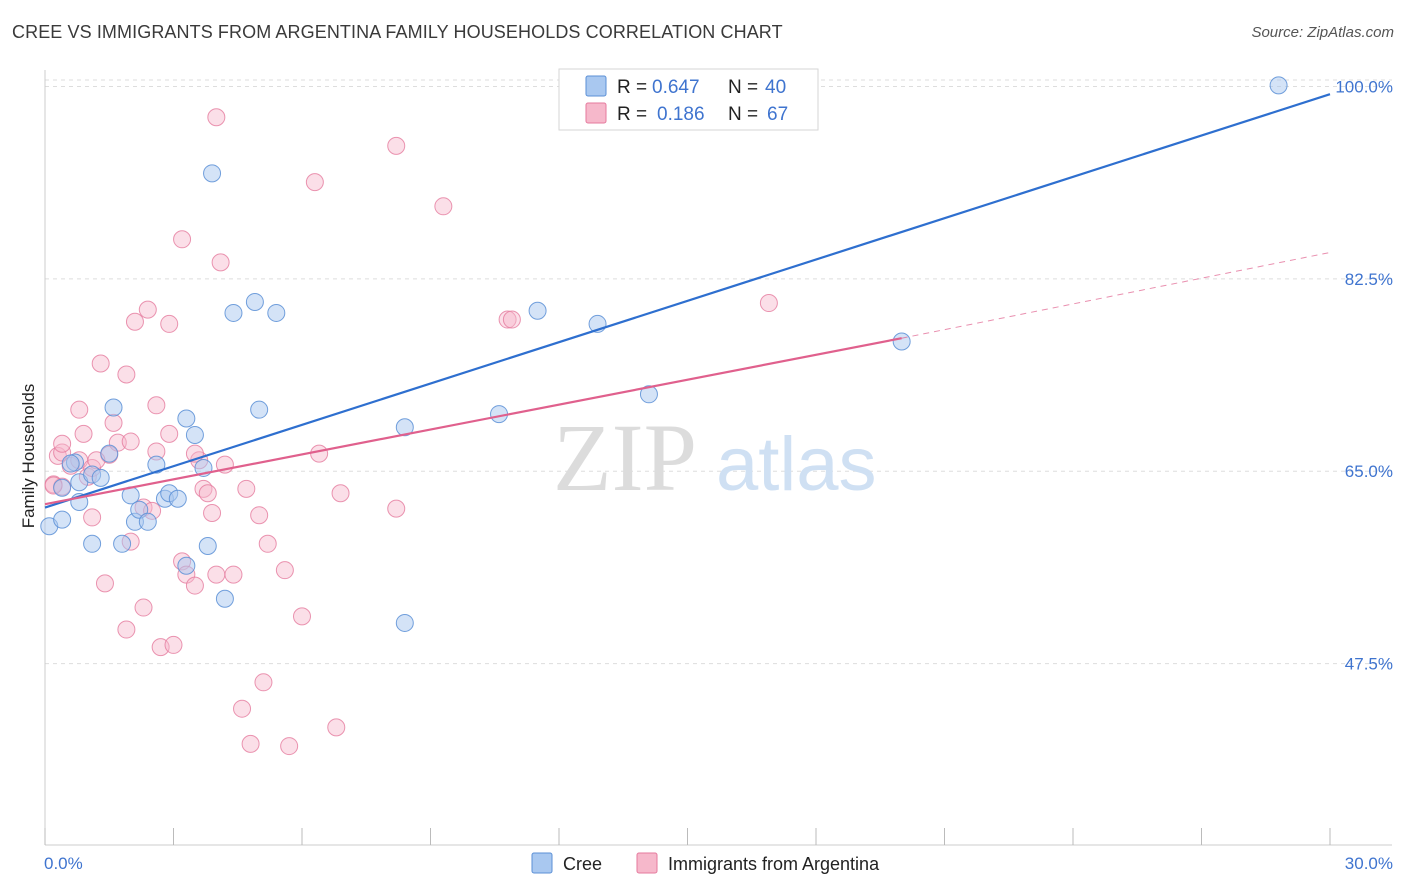 The width and height of the screenshot is (1406, 892). Describe the element at coordinates (632, 114) in the screenshot. I see `legend-arg-r-label: R =` at that location.